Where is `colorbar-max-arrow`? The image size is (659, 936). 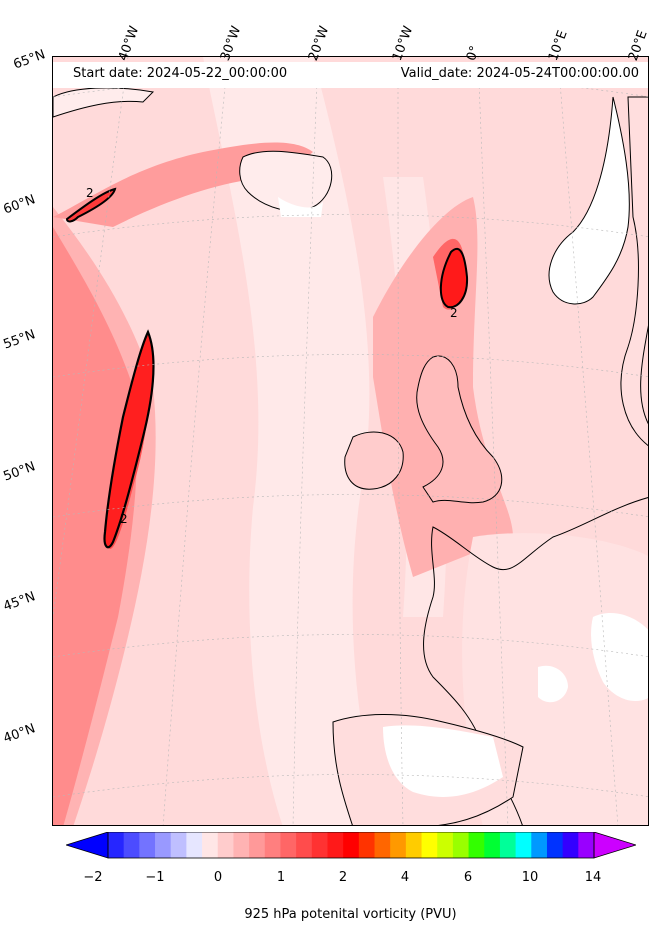 colorbar-max-arrow is located at coordinates (614, 845).